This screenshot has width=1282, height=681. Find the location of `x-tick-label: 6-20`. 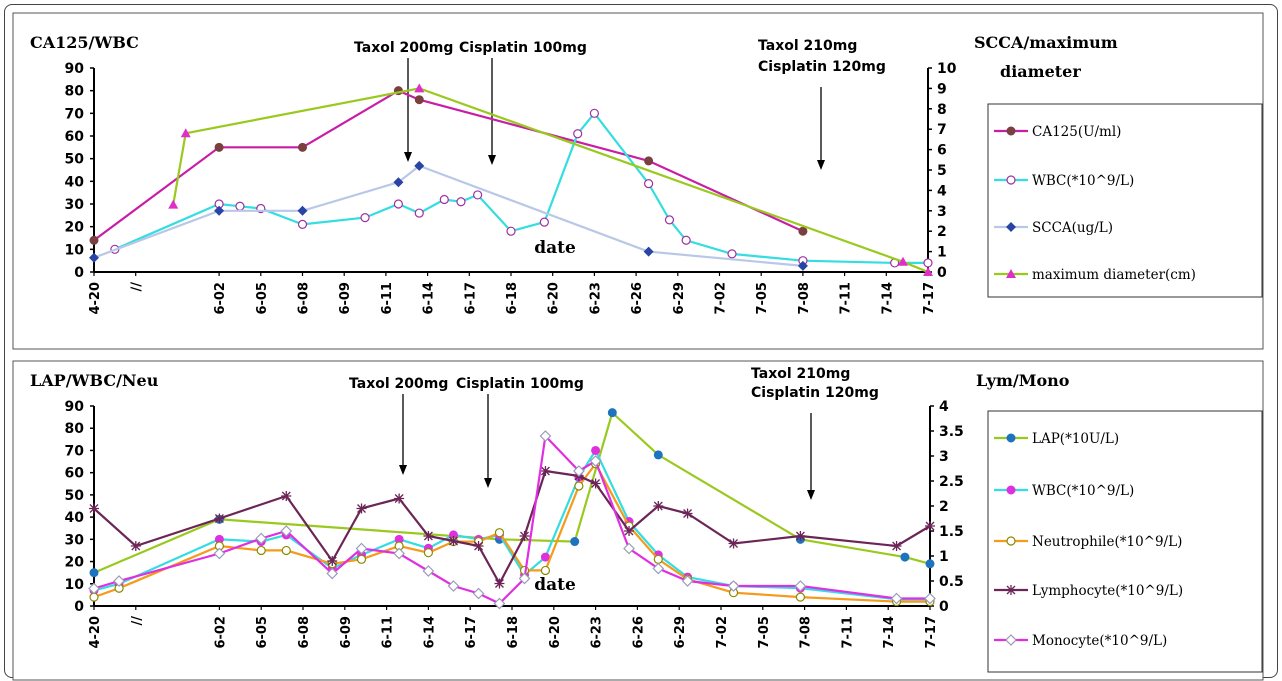

x-tick-label: 6-20 is located at coordinates (554, 298).